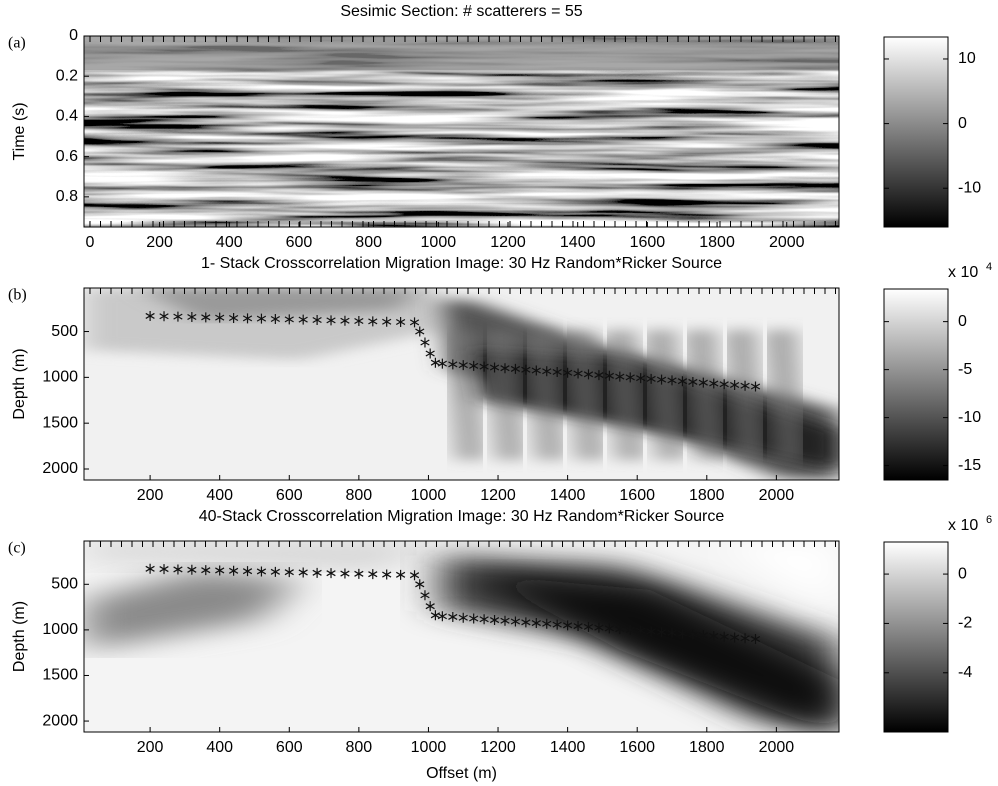 The width and height of the screenshot is (998, 786). I want to click on y-tick-label: 1000, so click(60, 629).